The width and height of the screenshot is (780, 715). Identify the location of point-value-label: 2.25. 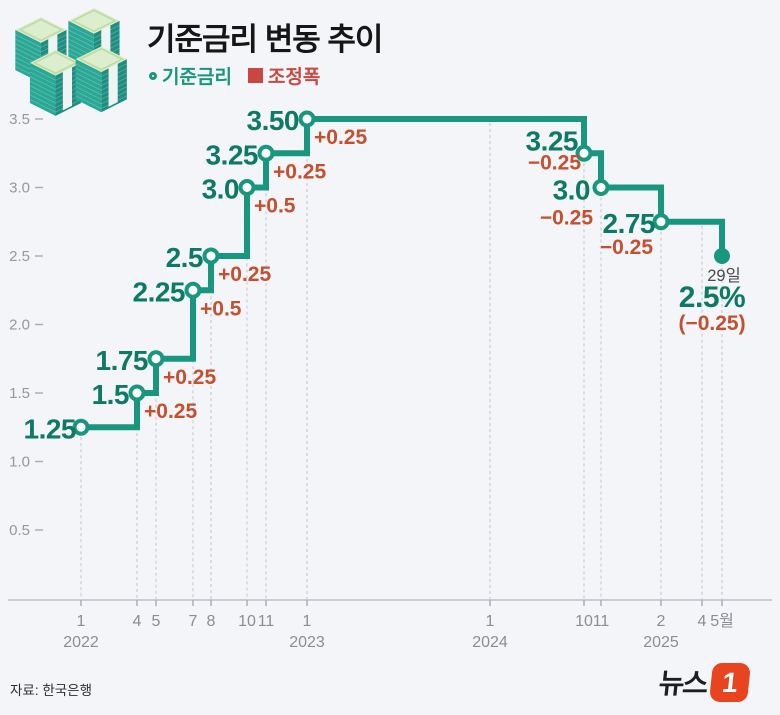
(159, 291).